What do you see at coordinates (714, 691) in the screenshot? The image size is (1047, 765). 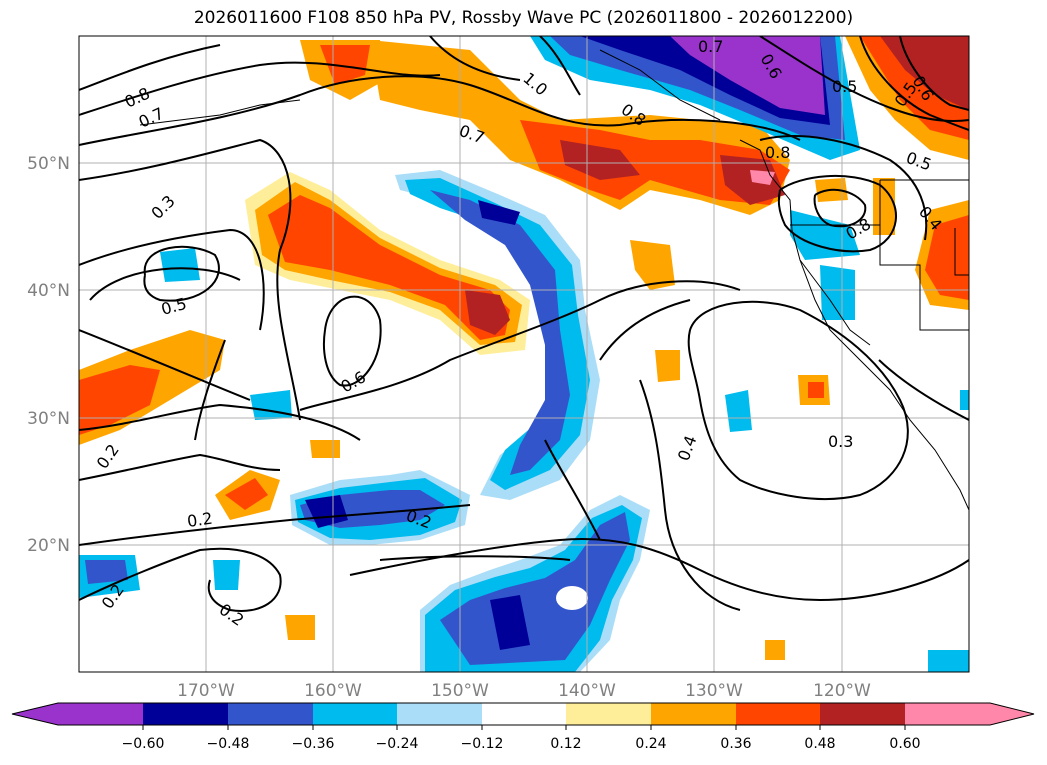 I see `lon-label: 130°W` at bounding box center [714, 691].